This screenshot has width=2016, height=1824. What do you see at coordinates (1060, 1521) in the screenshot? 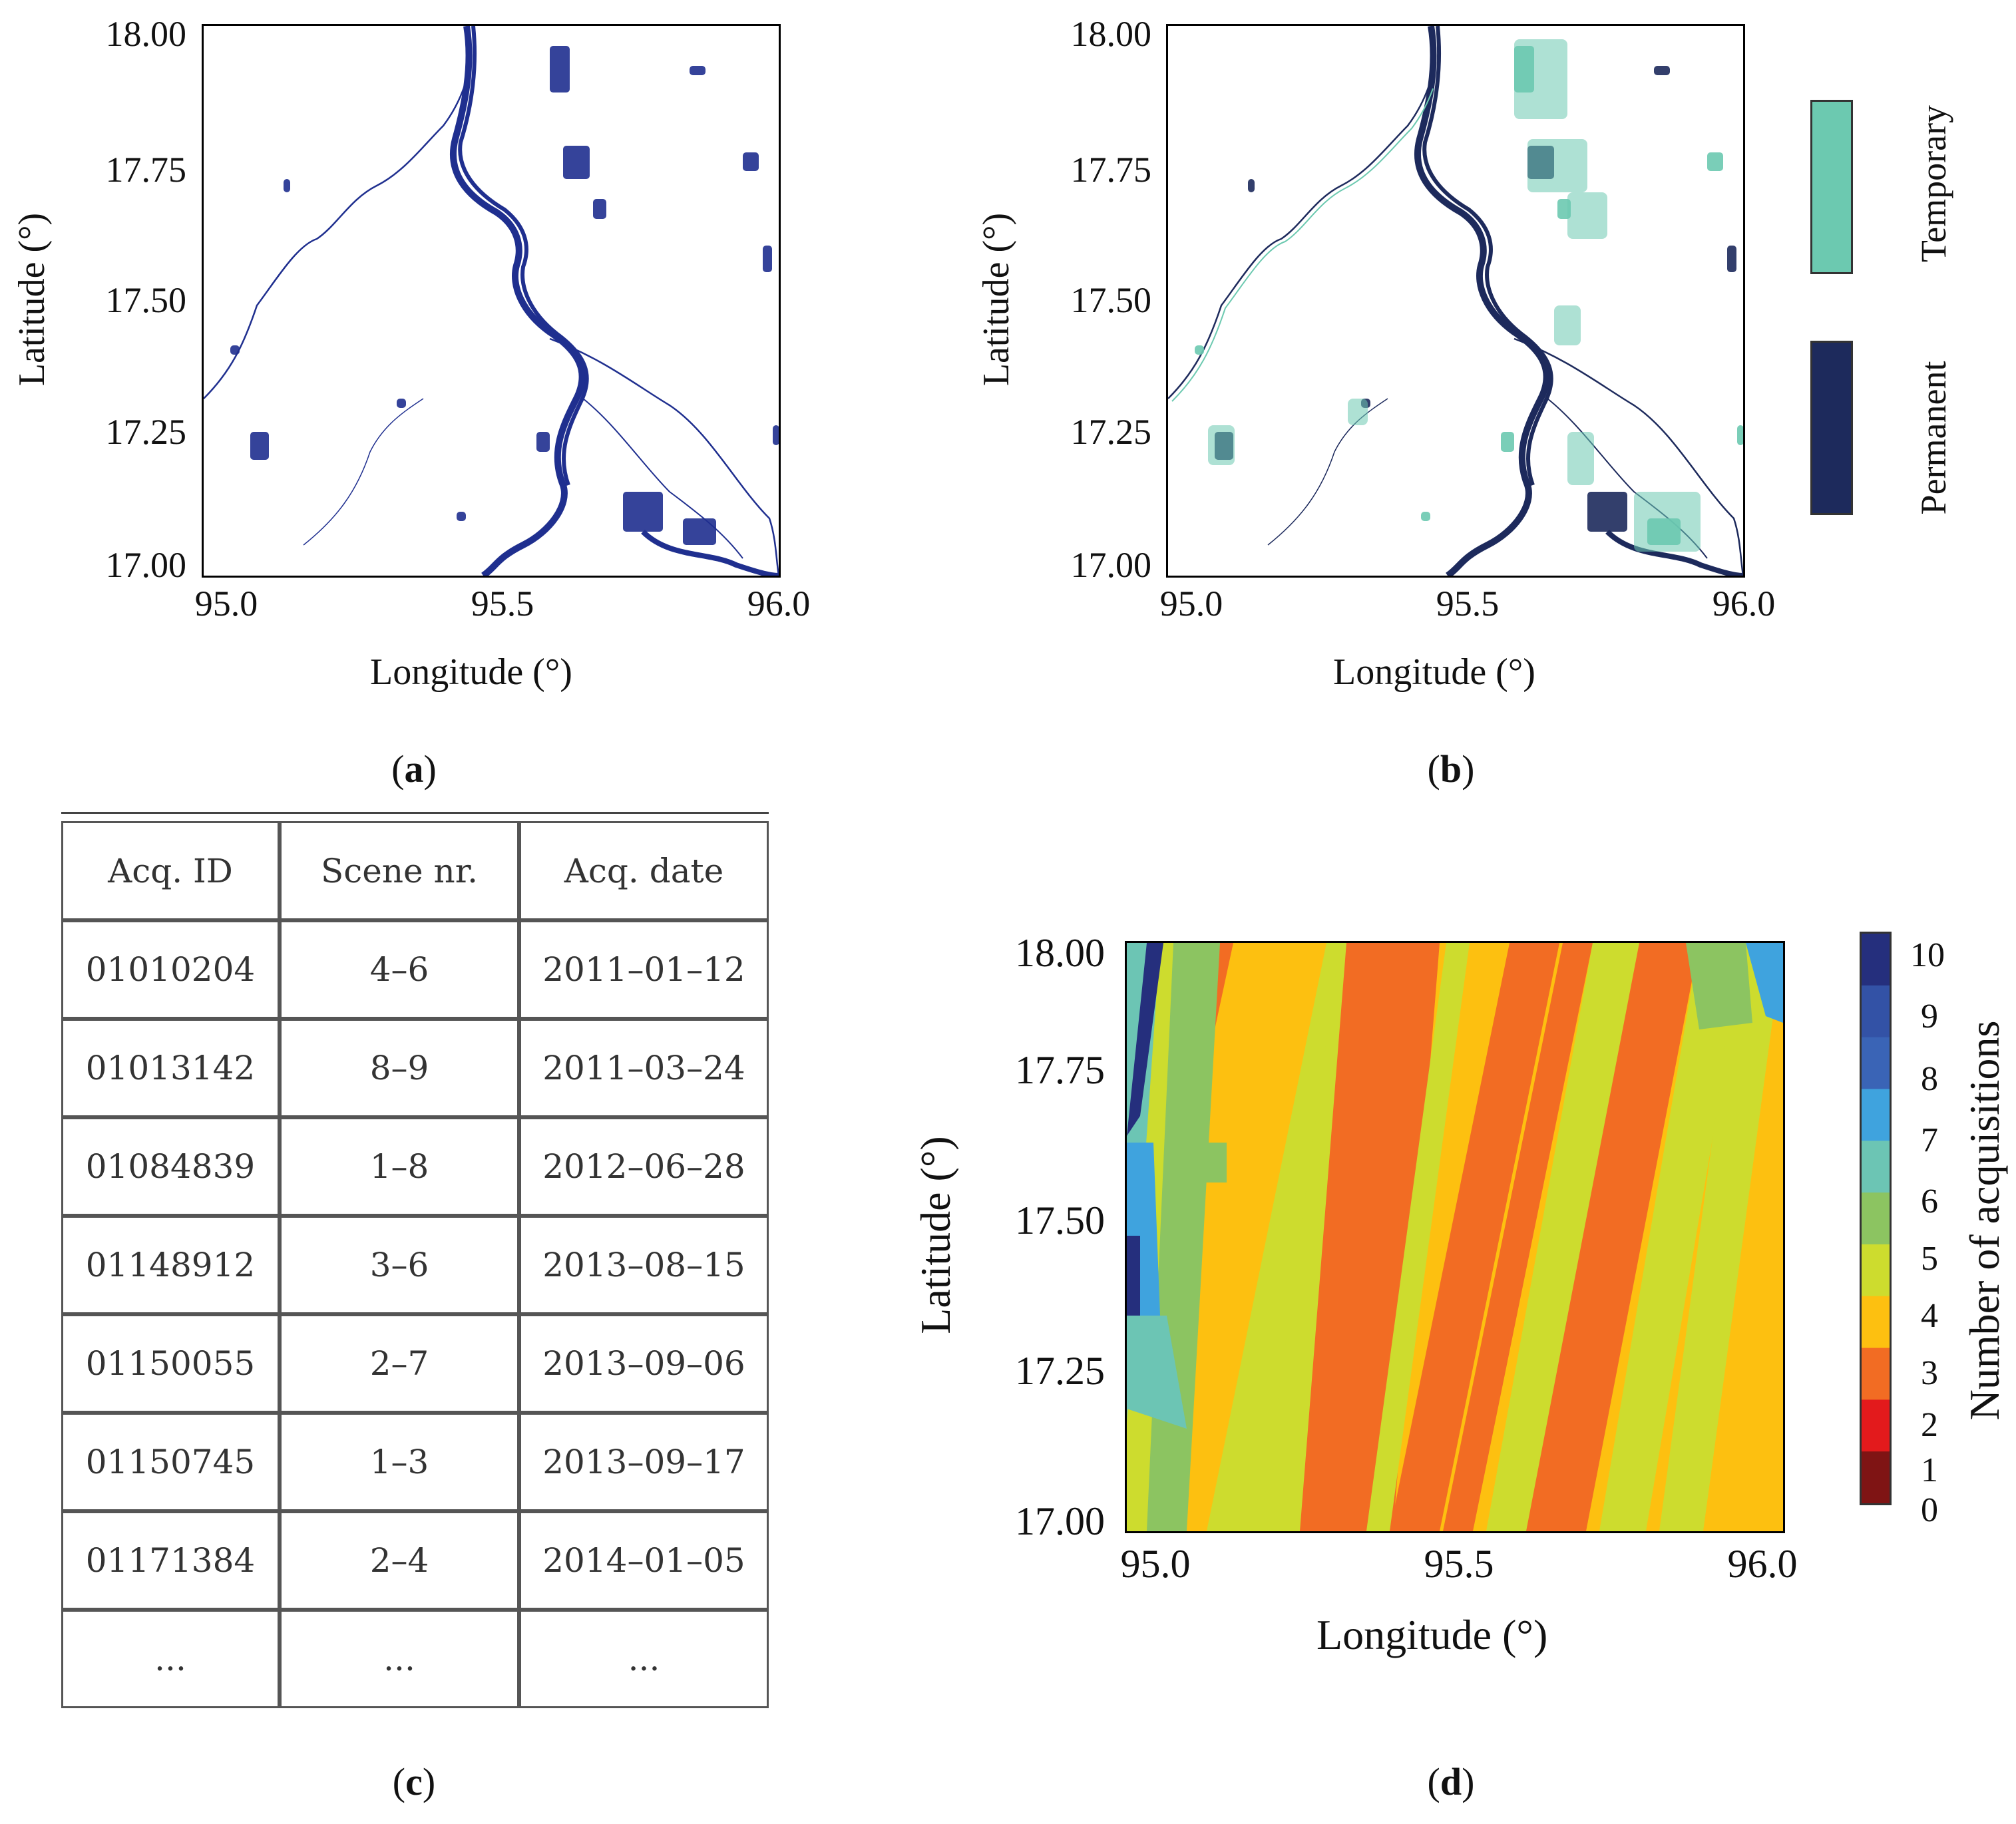
I see `heatmap-ytick: 17.00` at bounding box center [1060, 1521].